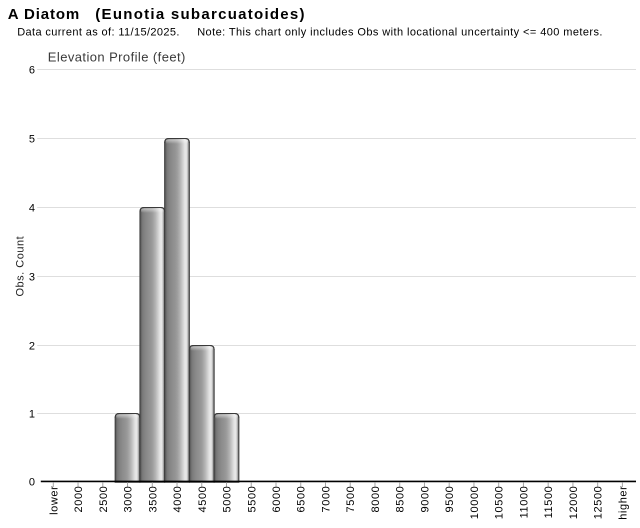 This screenshot has height=528, width=640. What do you see at coordinates (574, 503) in the screenshot?
I see `svg-text: 12000` at bounding box center [574, 503].